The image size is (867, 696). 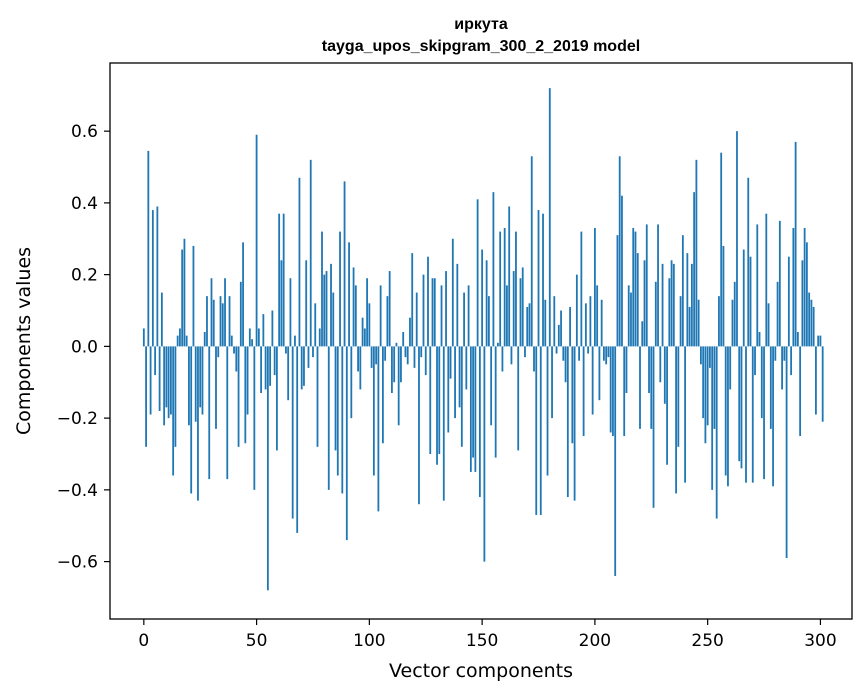 I want to click on x-tick-label: 100, so click(x=369, y=641).